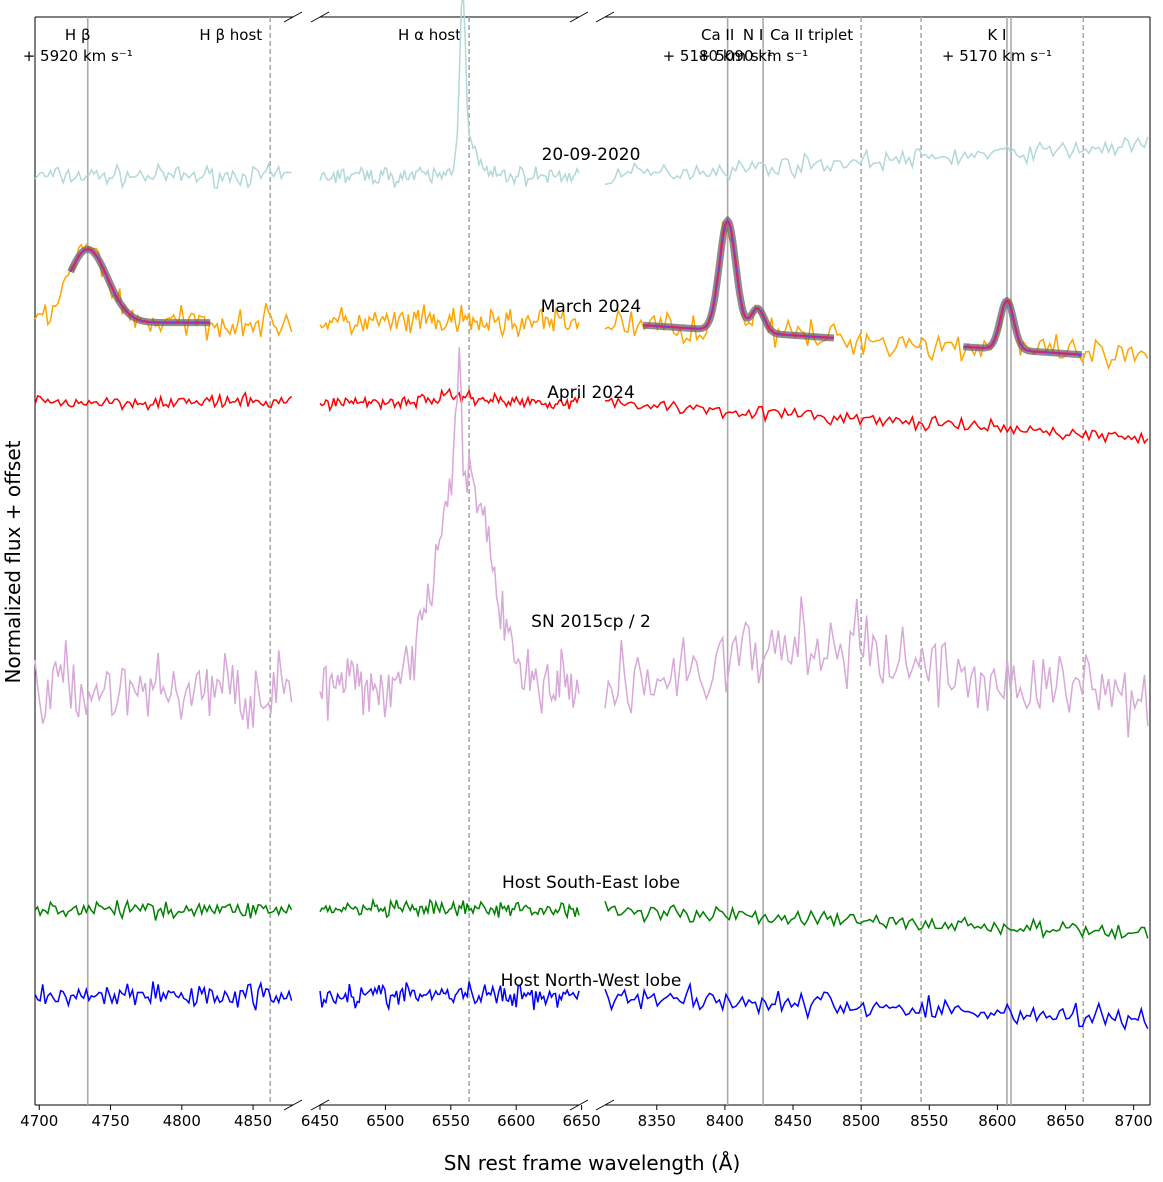 The height and width of the screenshot is (1182, 1163). What do you see at coordinates (591, 622) in the screenshot?
I see `series-label: SN 2015cp / 2` at bounding box center [591, 622].